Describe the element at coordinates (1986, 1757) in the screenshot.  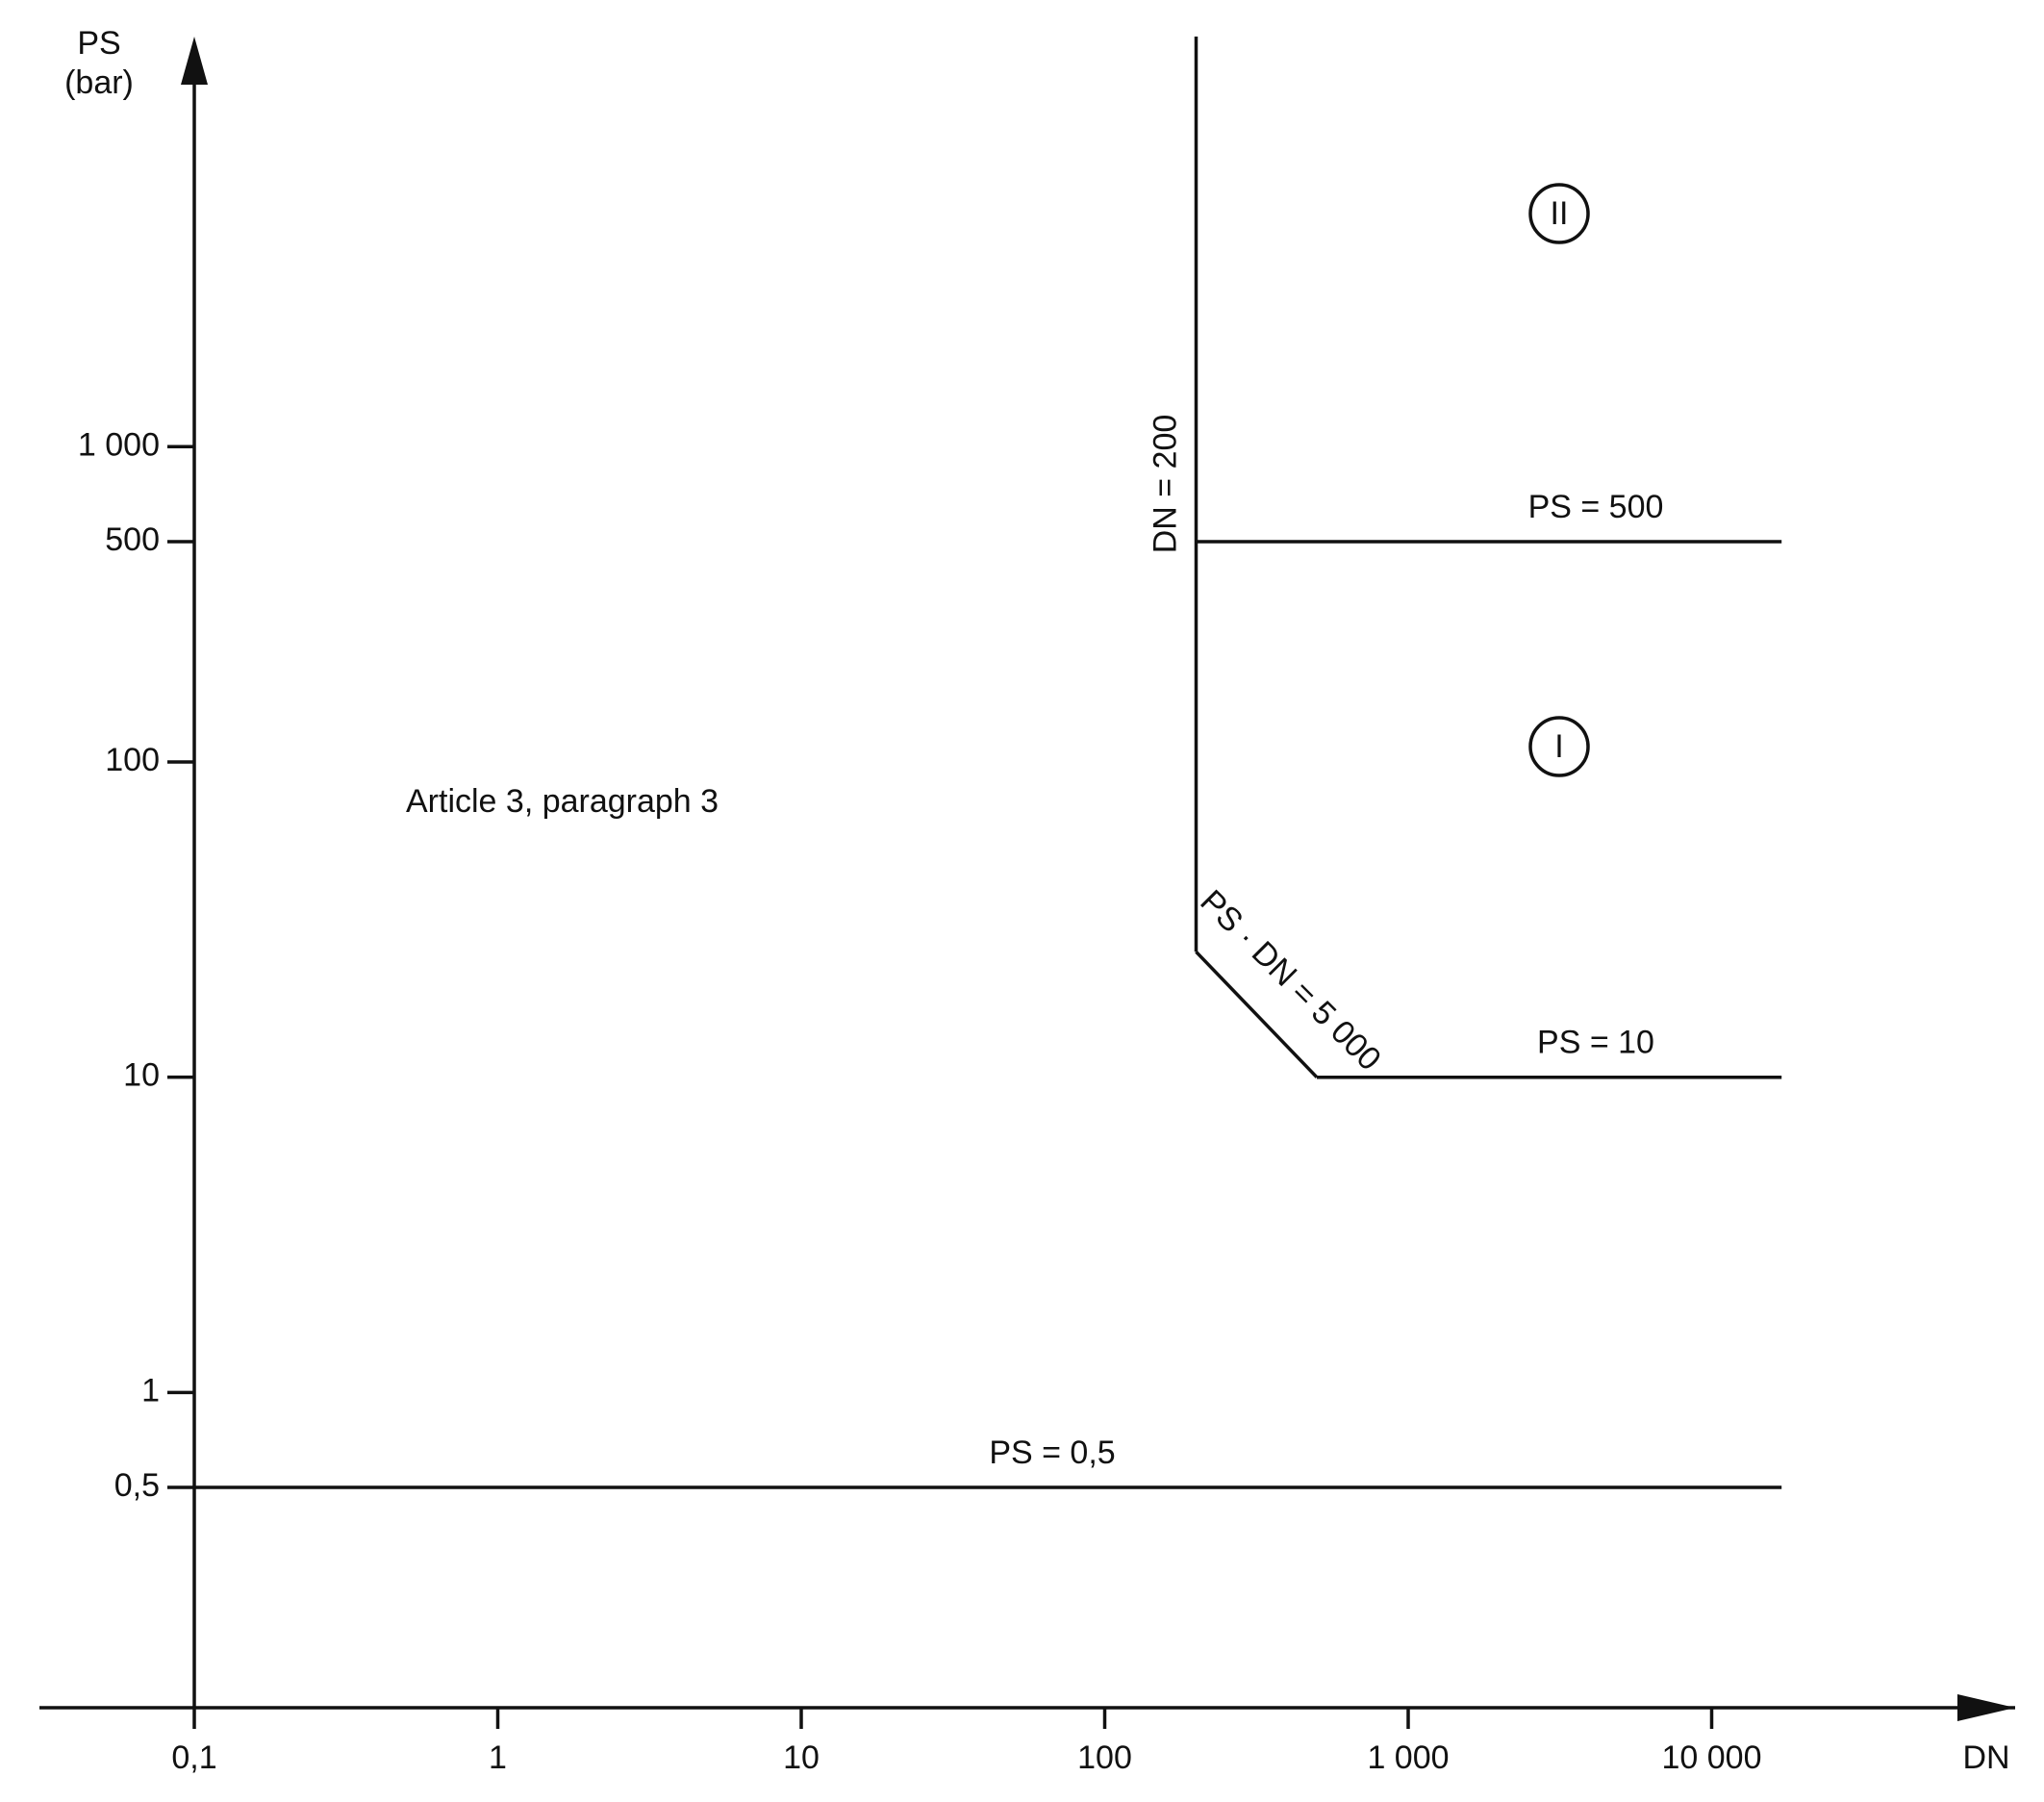
I see `x-axis-label: DN` at that location.